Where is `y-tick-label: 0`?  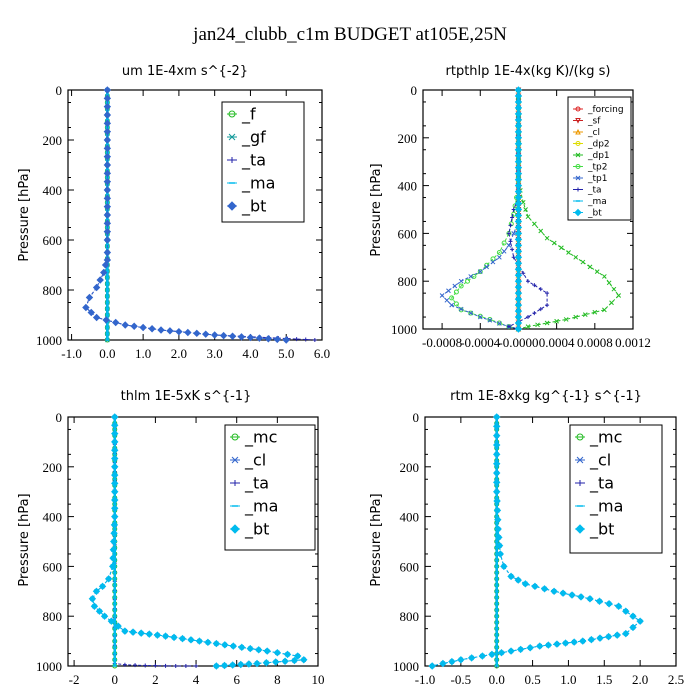 y-tick-label: 0 is located at coordinates (414, 90).